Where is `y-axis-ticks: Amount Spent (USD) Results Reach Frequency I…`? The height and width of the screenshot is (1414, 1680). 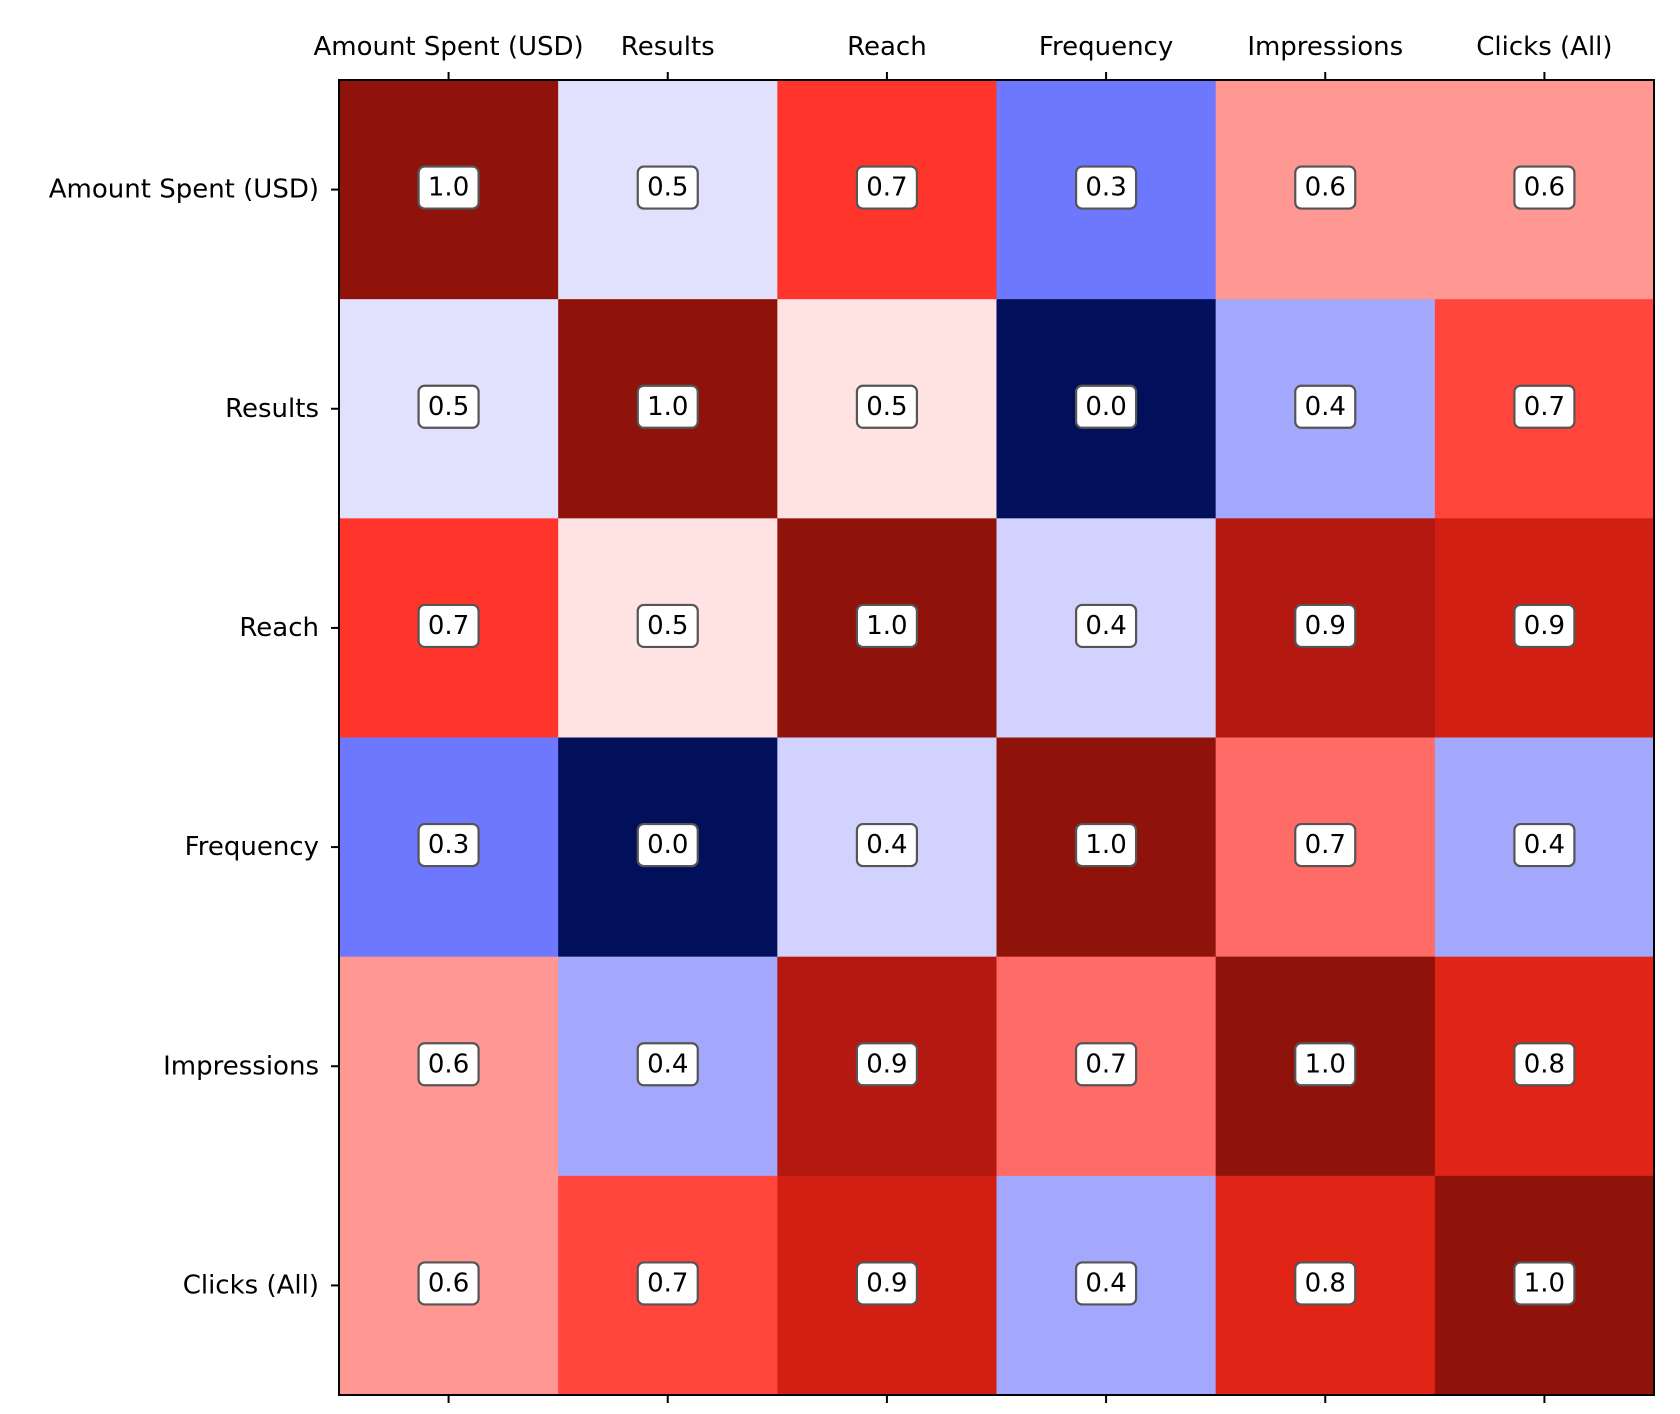 y-axis-ticks: Amount Spent (USD) Results Reach Frequency I… is located at coordinates (194, 737).